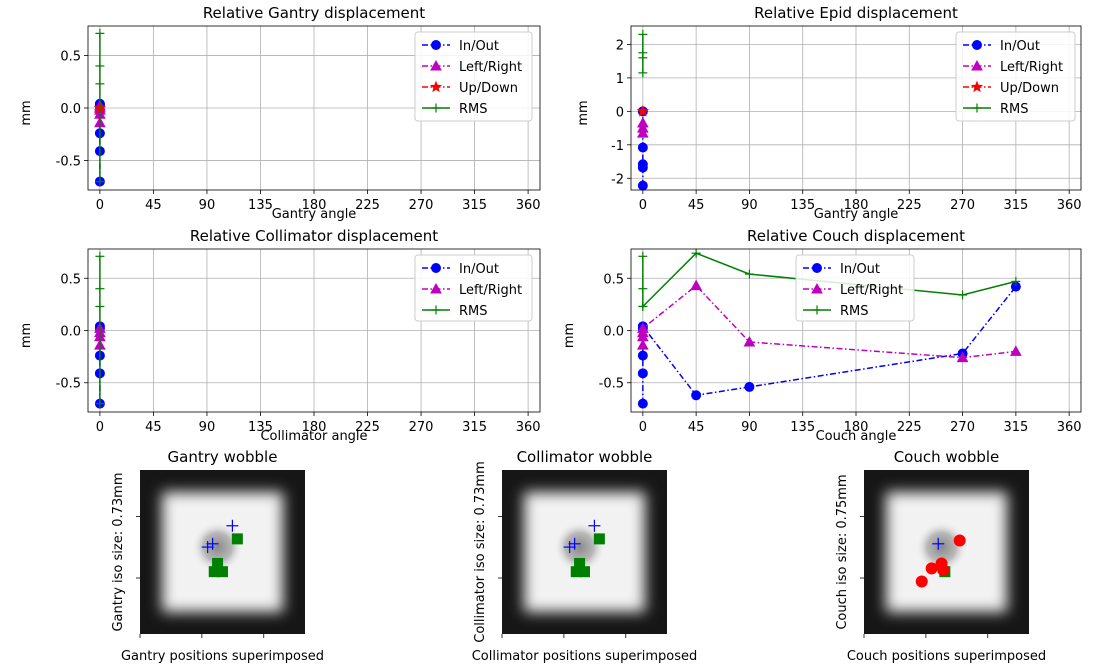 The image size is (1100, 667). What do you see at coordinates (70, 279) in the screenshot?
I see `y-tick-label: 0.5` at bounding box center [70, 279].